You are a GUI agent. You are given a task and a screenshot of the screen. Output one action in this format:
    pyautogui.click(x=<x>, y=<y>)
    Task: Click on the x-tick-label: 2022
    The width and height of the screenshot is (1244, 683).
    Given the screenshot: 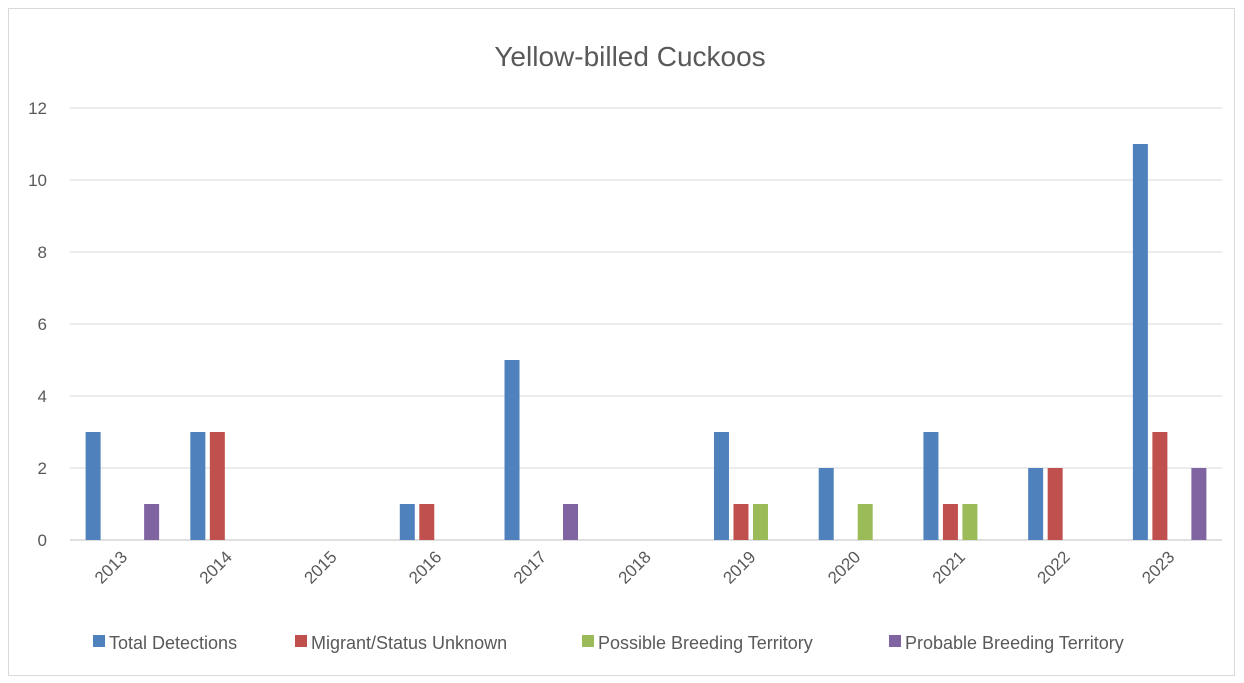 What is the action you would take?
    pyautogui.click(x=1054, y=567)
    